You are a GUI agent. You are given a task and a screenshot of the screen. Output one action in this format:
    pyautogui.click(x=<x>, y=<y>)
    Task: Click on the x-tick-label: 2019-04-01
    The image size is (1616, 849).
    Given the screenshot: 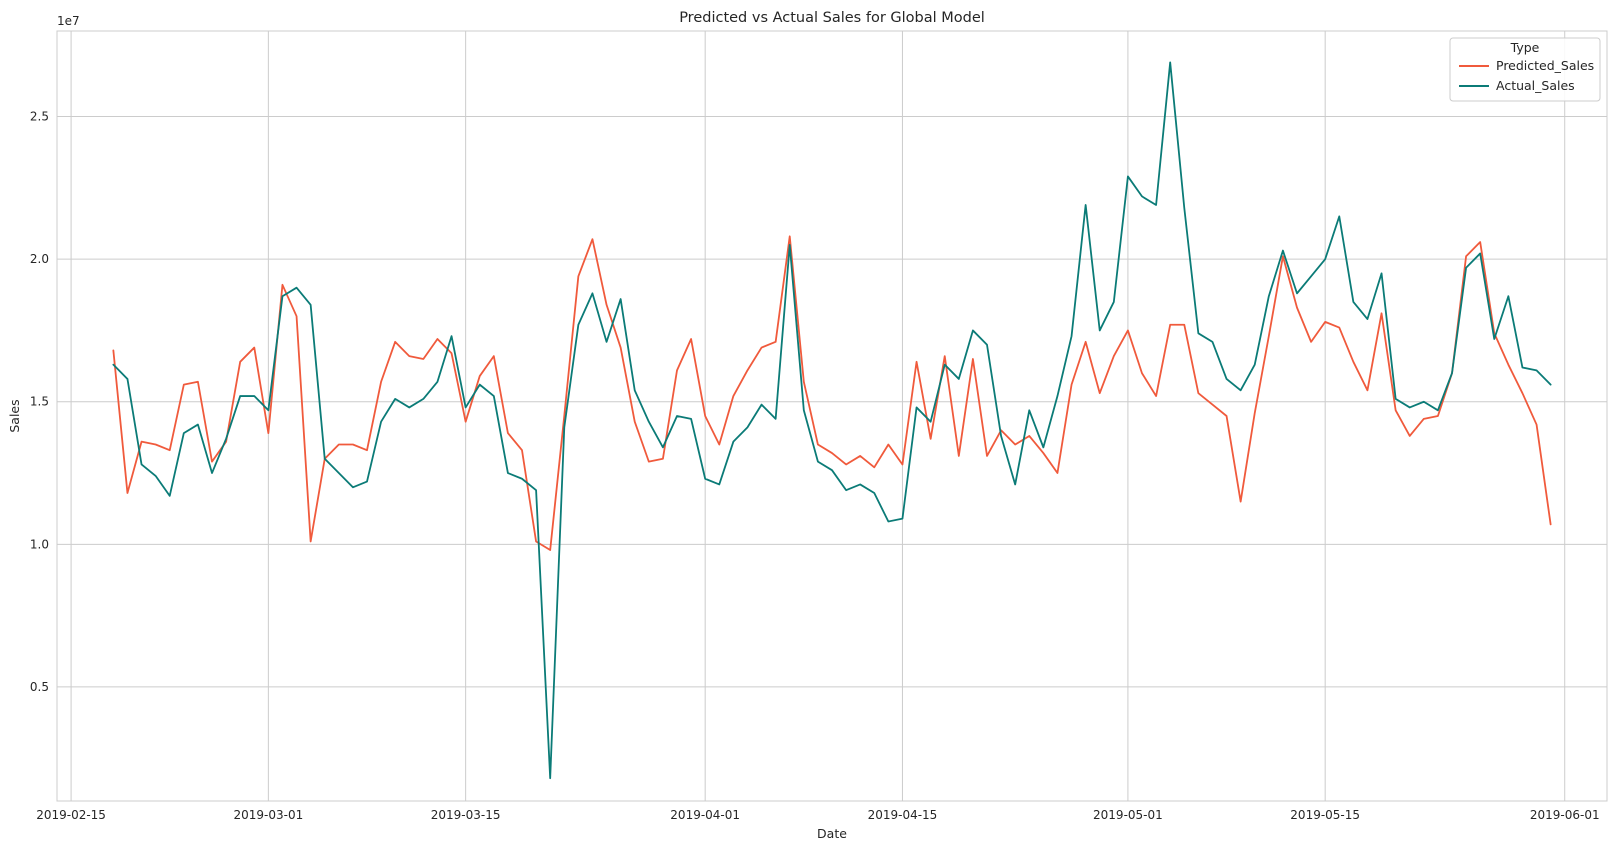 What is the action you would take?
    pyautogui.click(x=705, y=815)
    